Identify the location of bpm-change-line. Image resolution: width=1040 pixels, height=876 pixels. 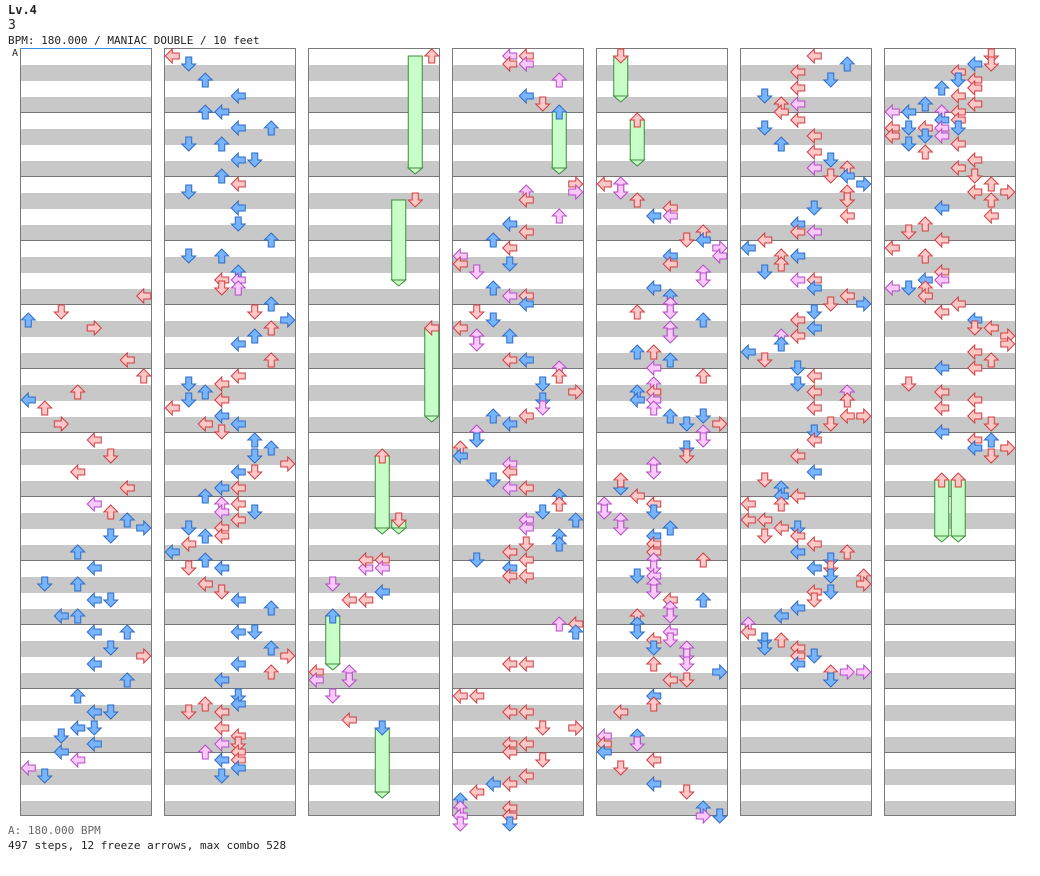
(85, 48).